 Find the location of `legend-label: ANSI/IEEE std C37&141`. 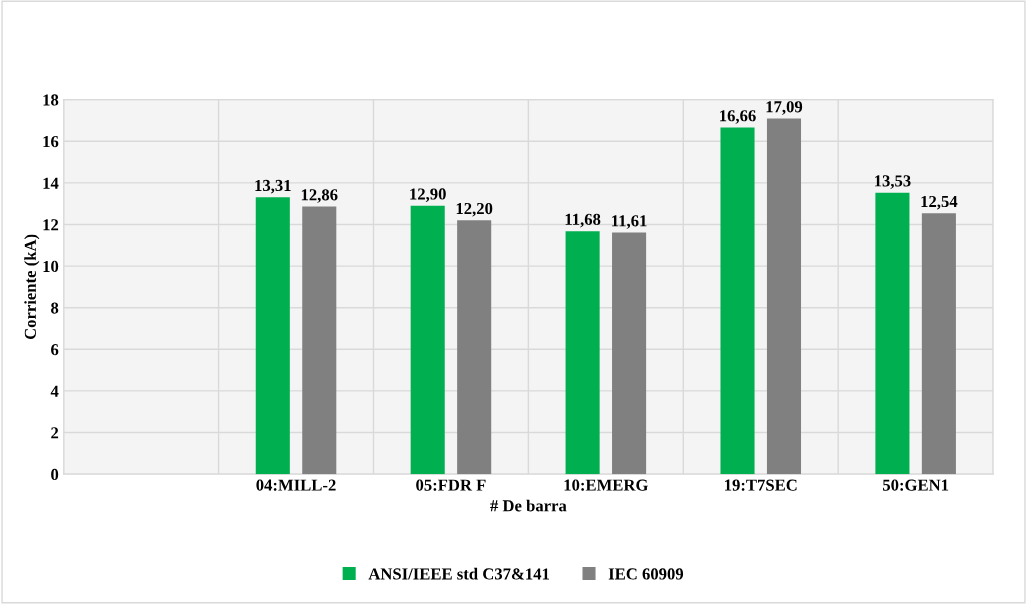

legend-label: ANSI/IEEE std C37&141 is located at coordinates (458, 573).